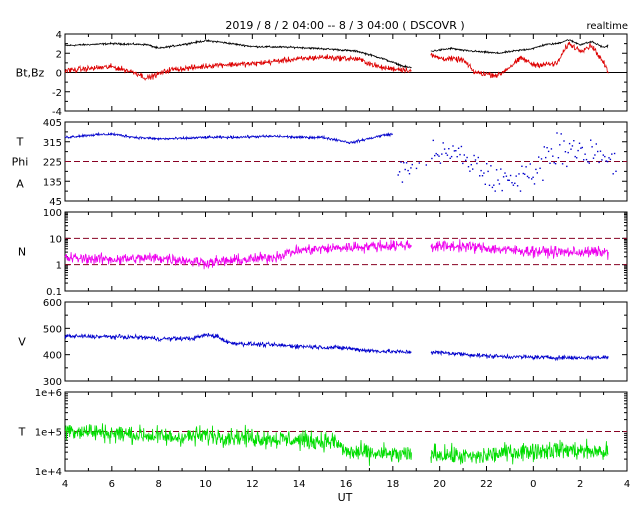 This screenshot has height=512, width=640. Describe the element at coordinates (346, 251) in the screenshot. I see `panel-frame` at that location.